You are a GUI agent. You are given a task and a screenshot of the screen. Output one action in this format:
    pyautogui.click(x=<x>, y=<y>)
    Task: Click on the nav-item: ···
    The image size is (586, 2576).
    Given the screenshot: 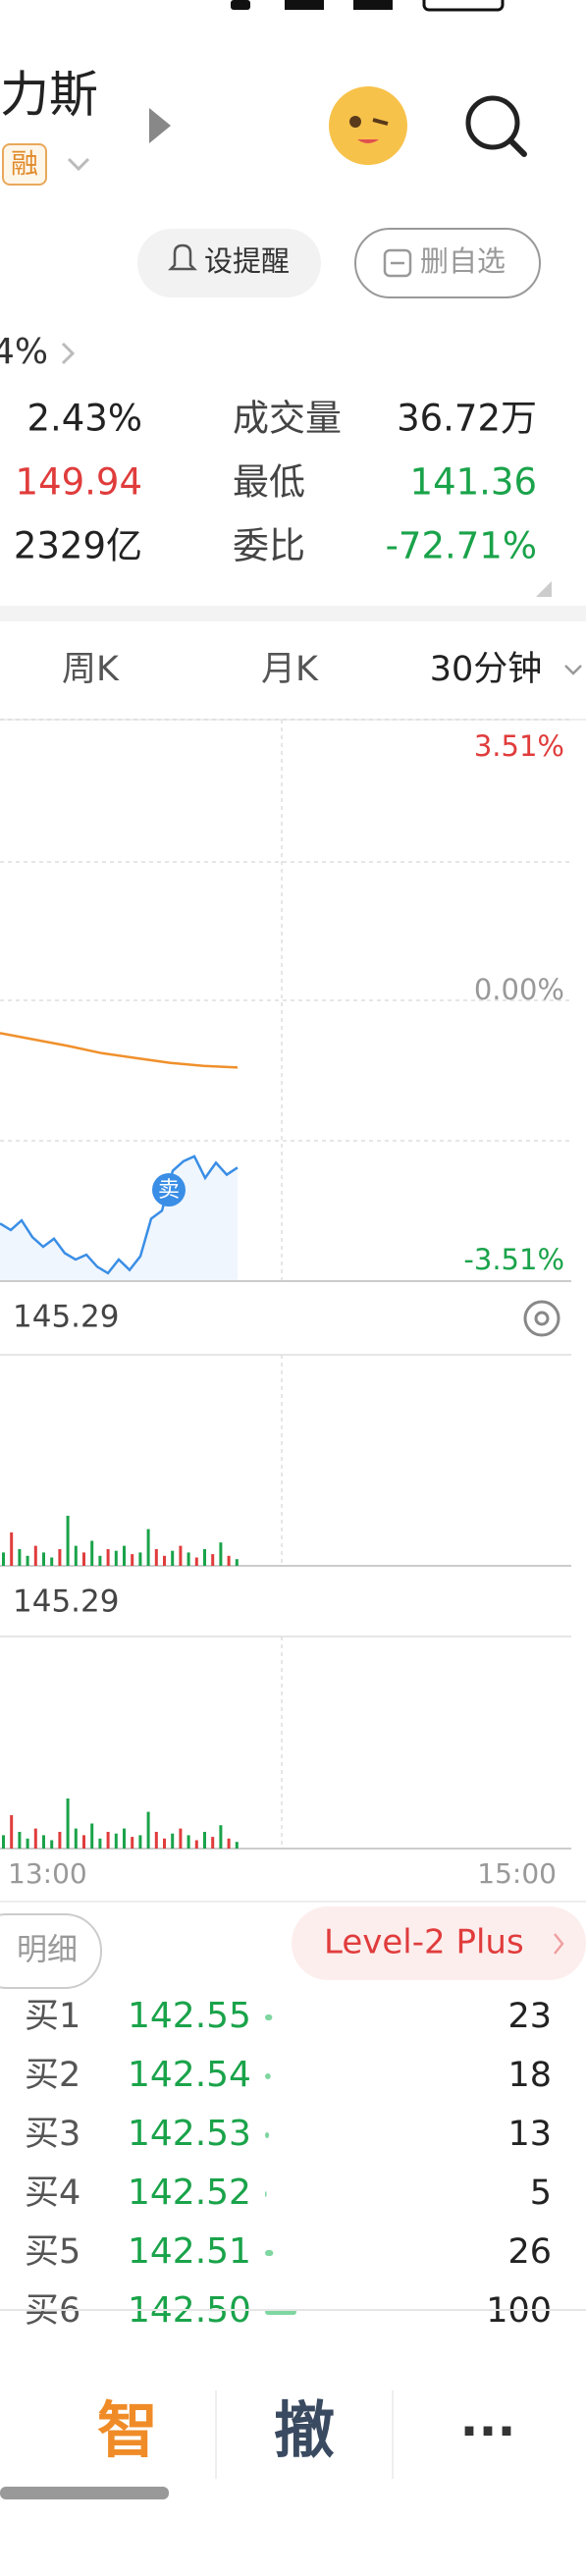 What is the action you would take?
    pyautogui.click(x=488, y=2431)
    